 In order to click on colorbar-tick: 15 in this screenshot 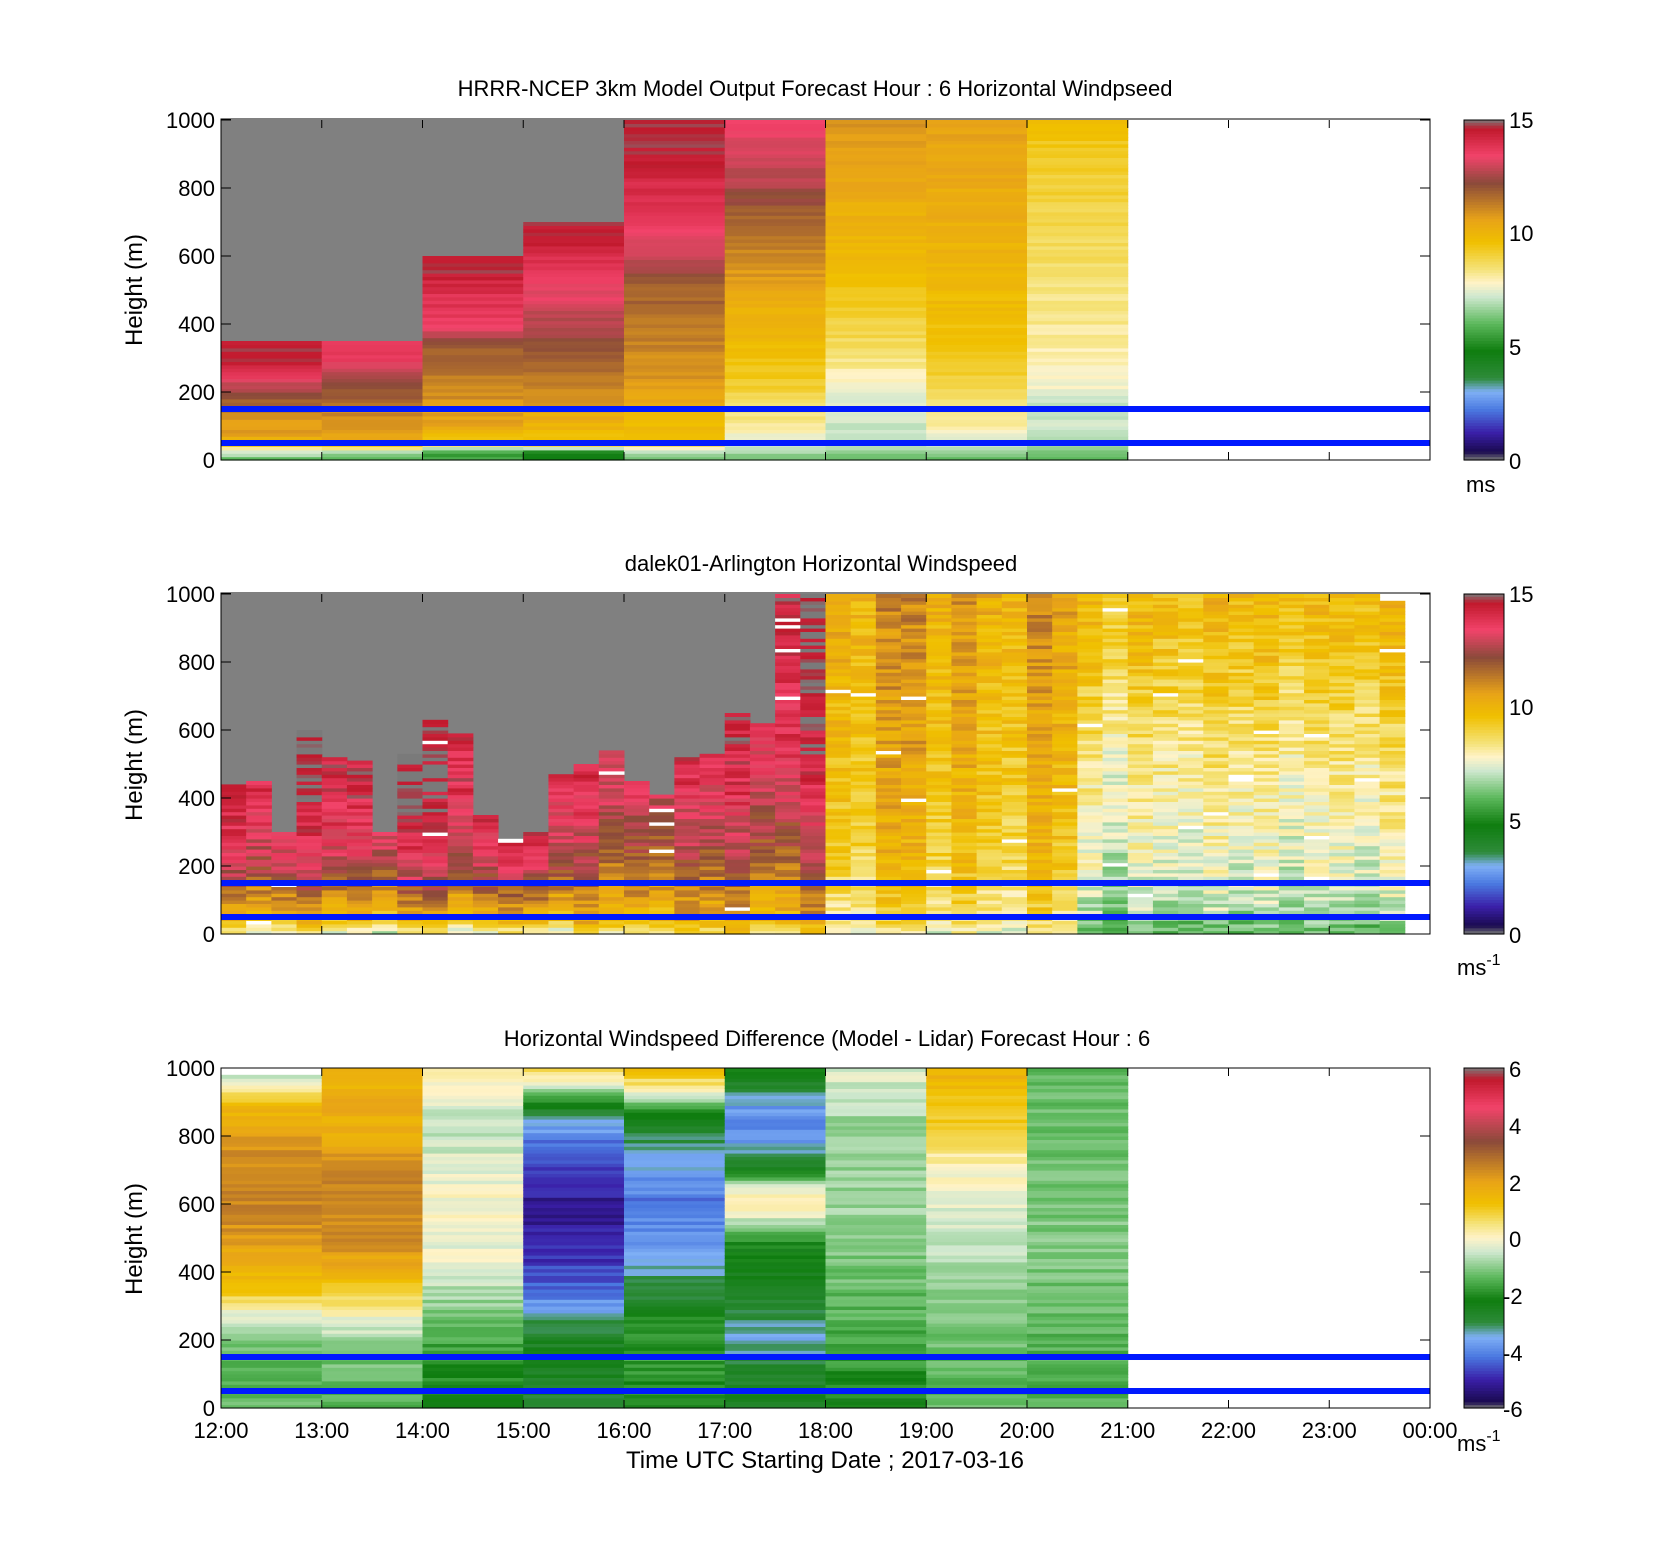, I will do `click(1521, 120)`.